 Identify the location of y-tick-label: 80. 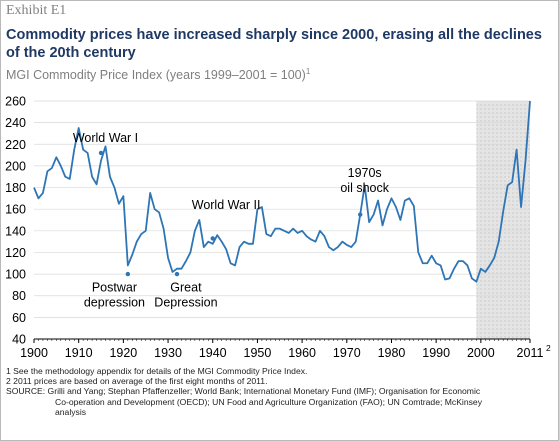
(19, 296).